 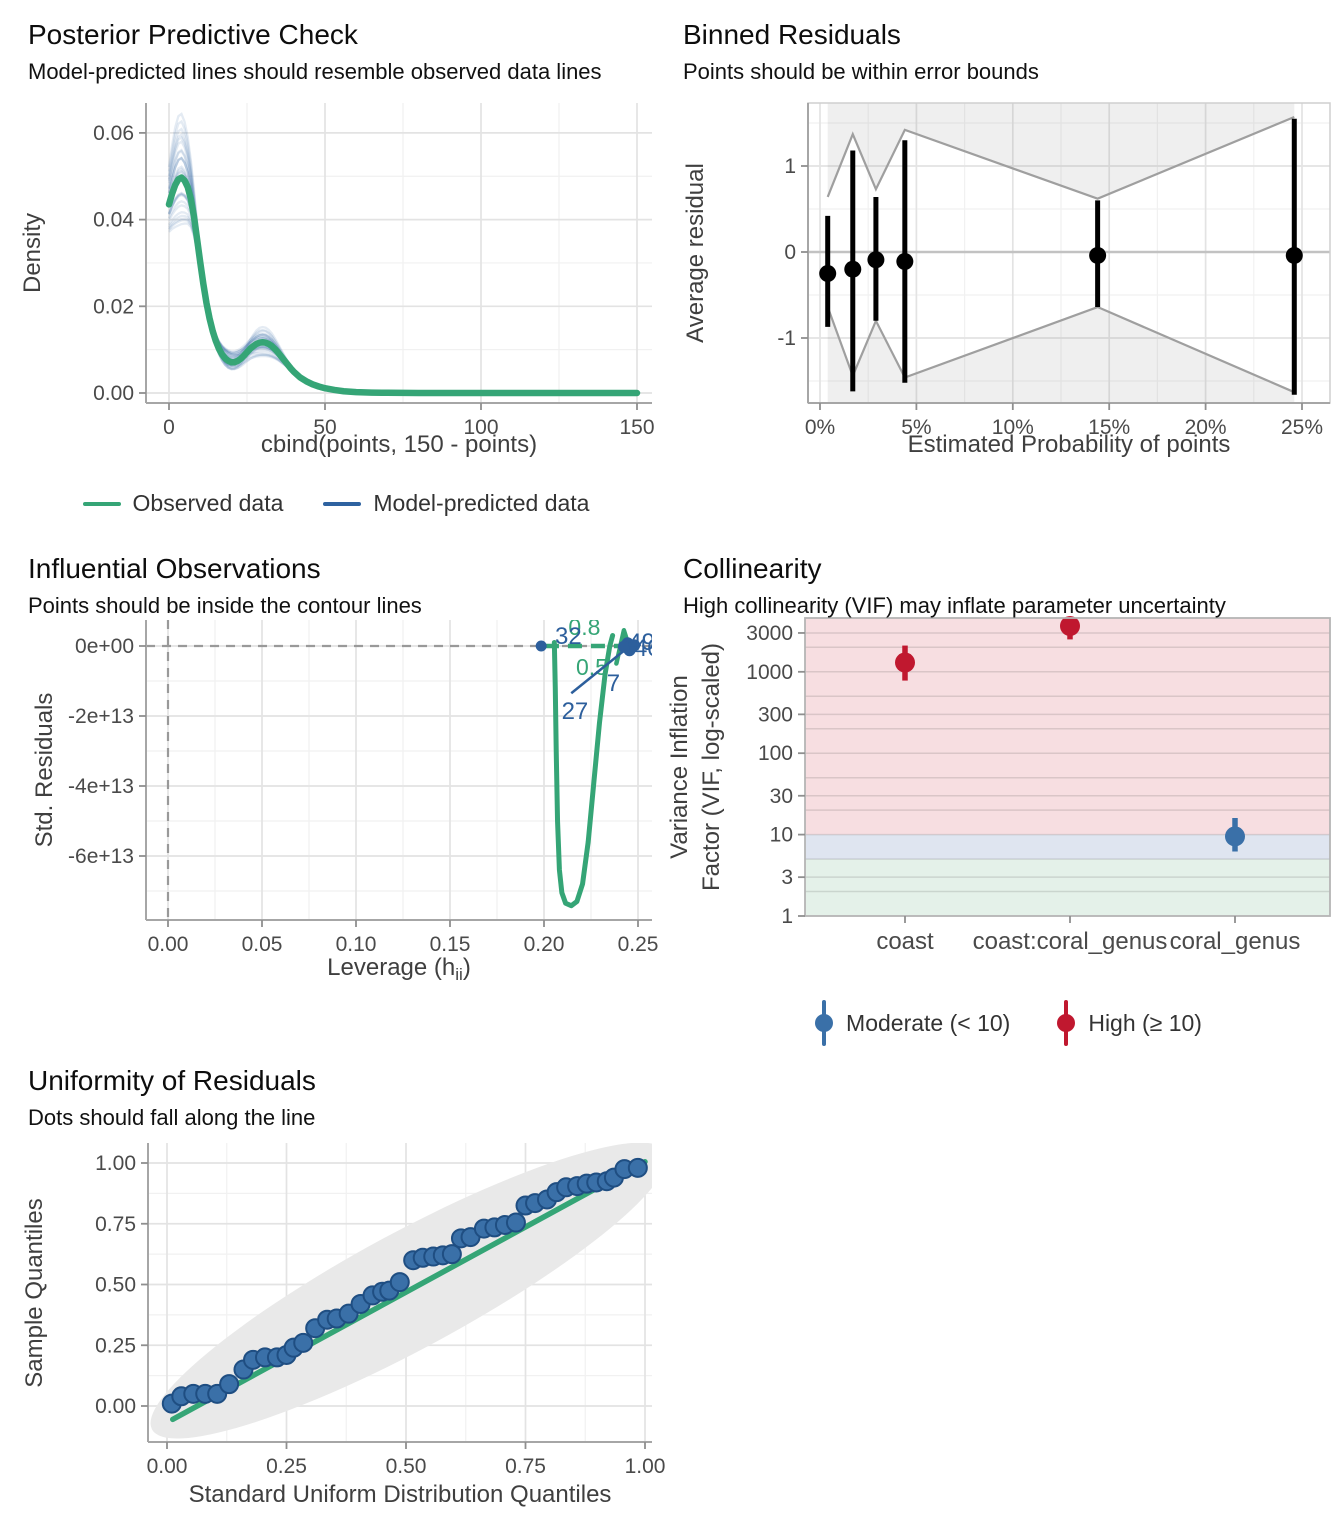 What do you see at coordinates (1061, 151) in the screenshot?
I see `upper-outside-band` at bounding box center [1061, 151].